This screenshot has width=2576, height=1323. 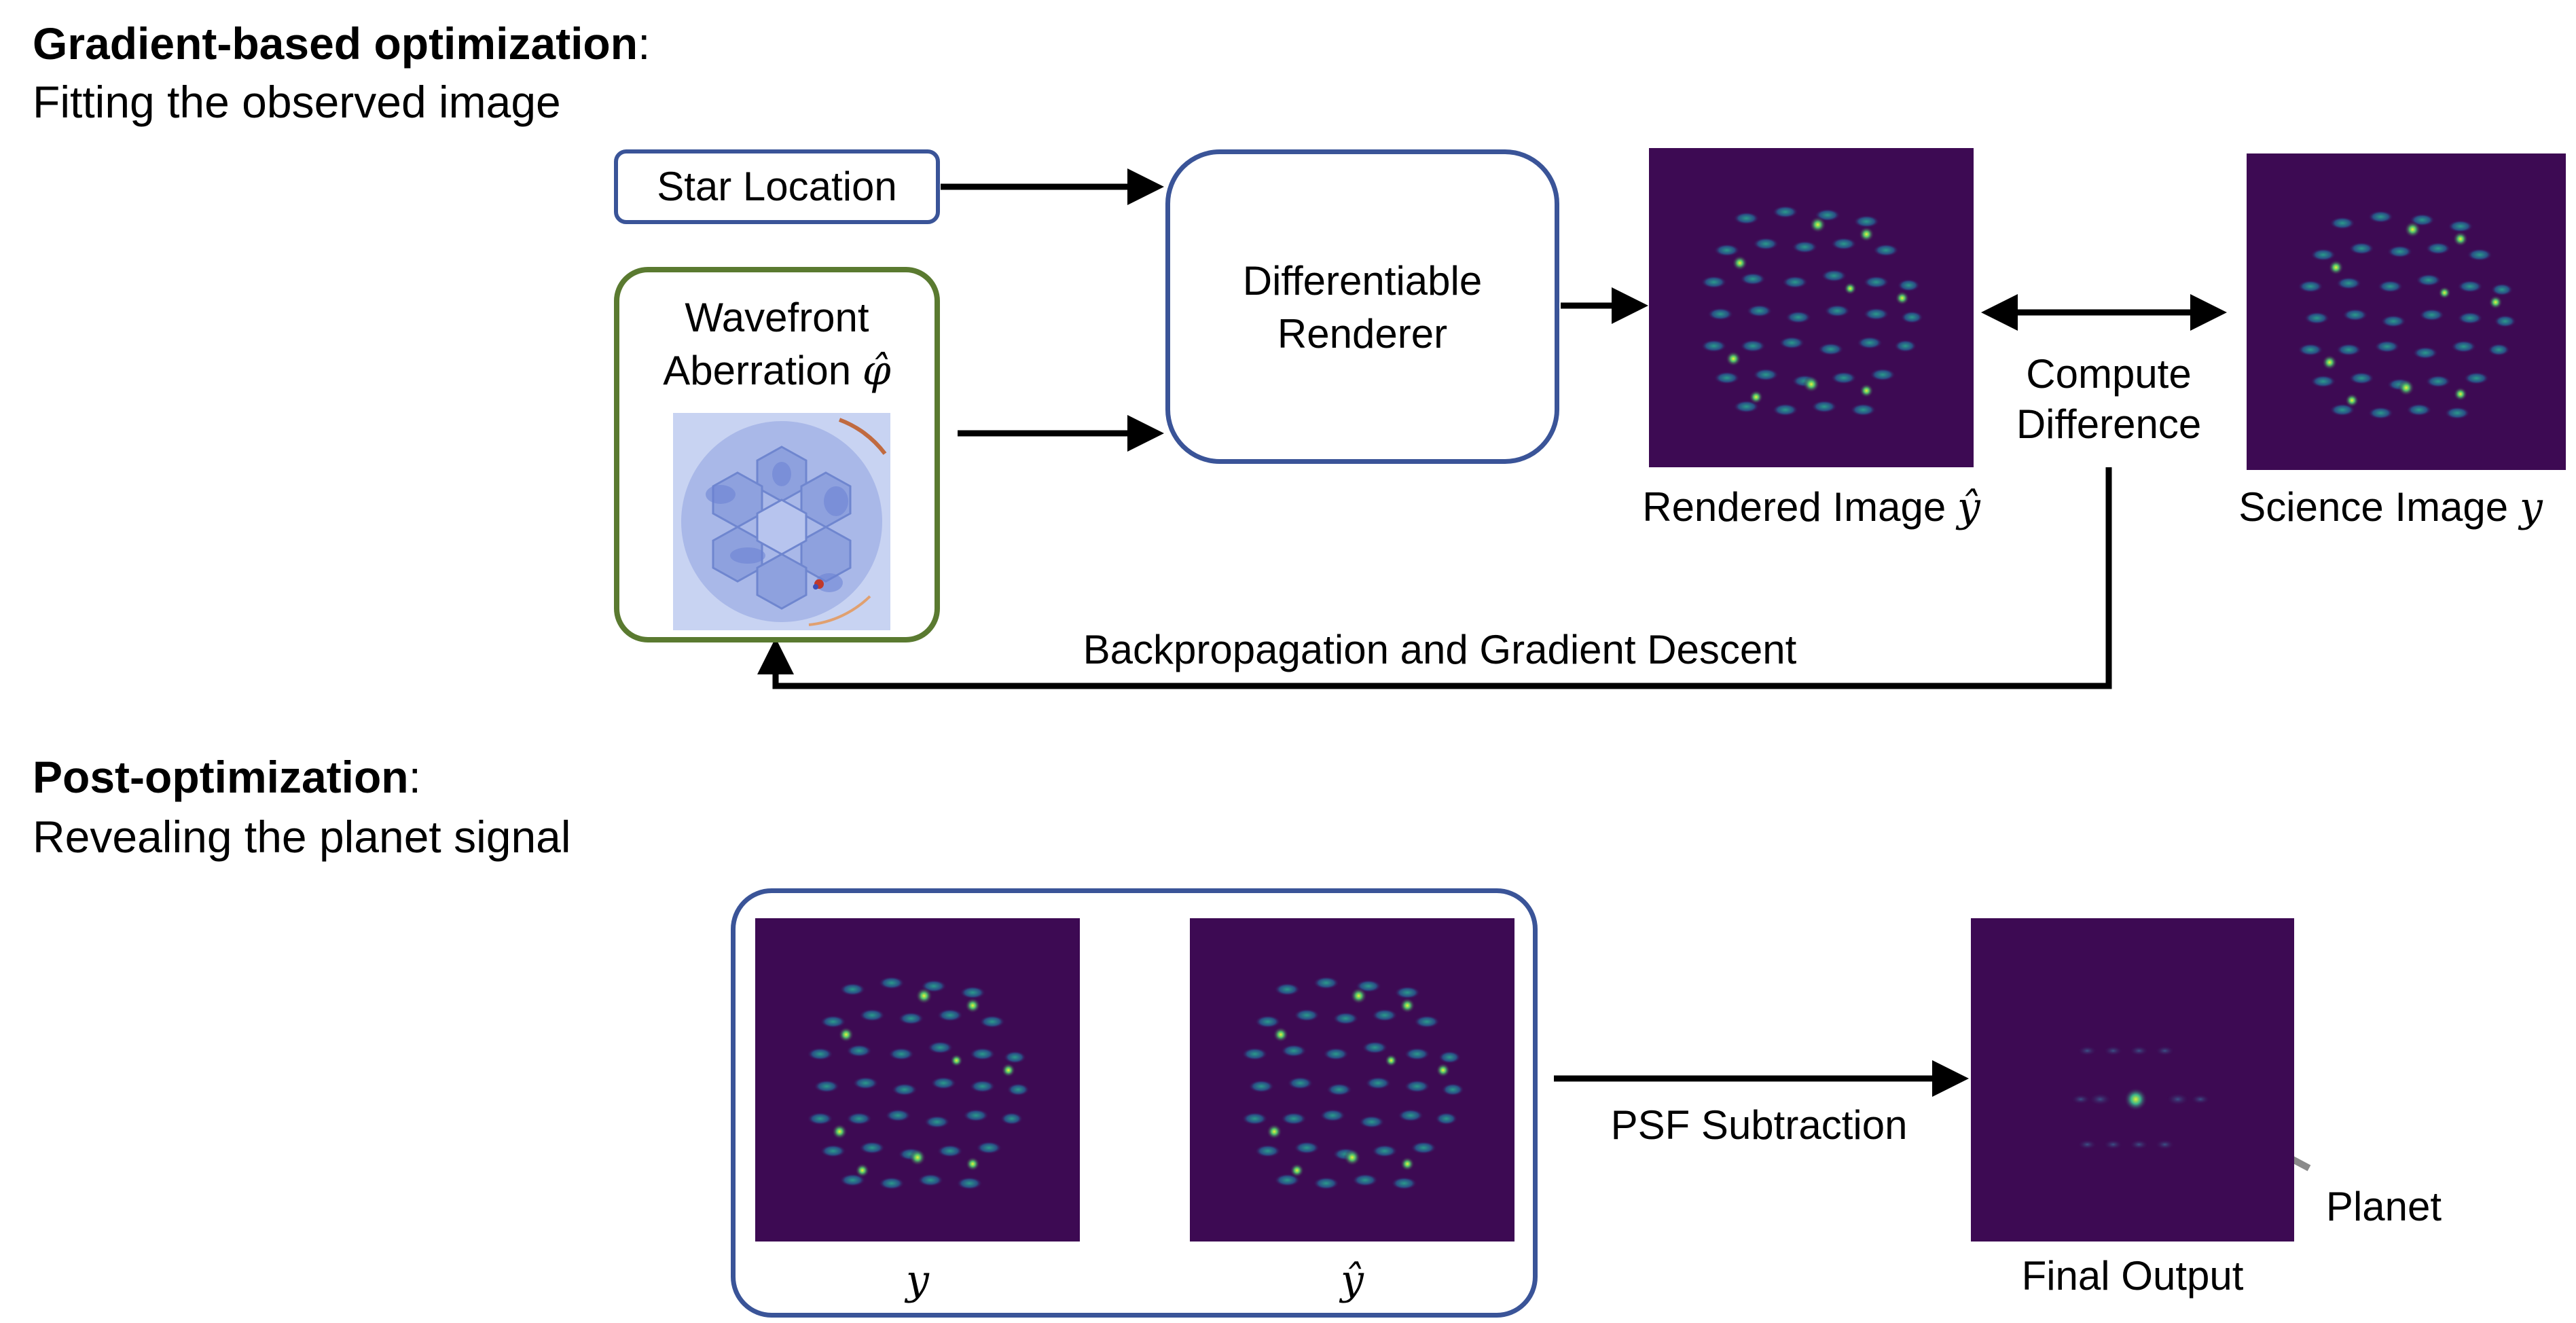 I want to click on final-output-caption: Final Output, so click(x=2132, y=1276).